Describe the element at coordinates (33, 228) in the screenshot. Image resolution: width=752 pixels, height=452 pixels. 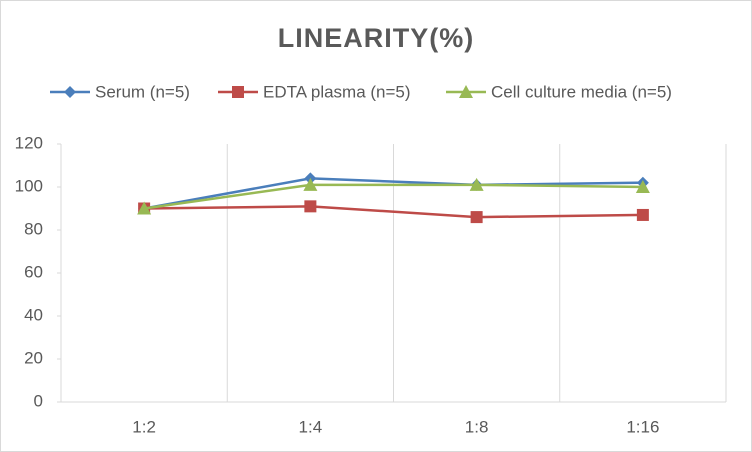
I see `y-tick-label: 80` at that location.